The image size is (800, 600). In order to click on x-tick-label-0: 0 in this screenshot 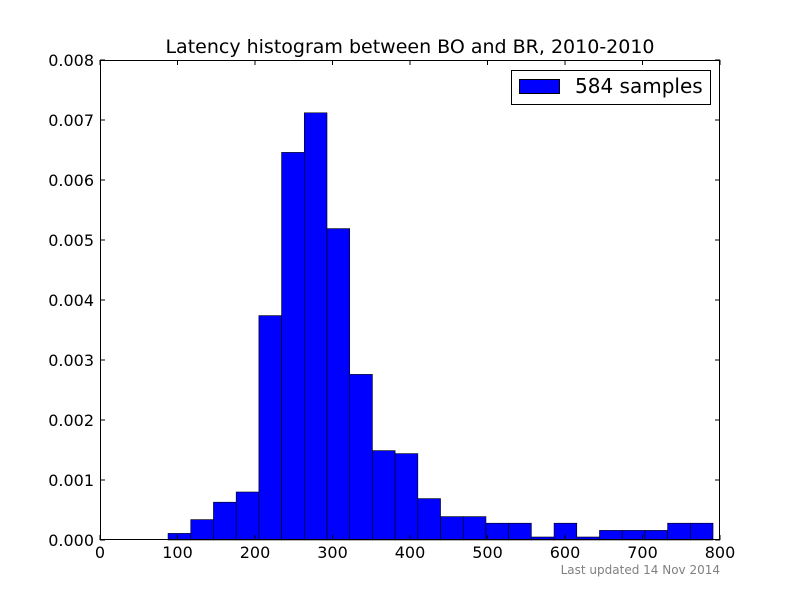, I will do `click(100, 552)`.